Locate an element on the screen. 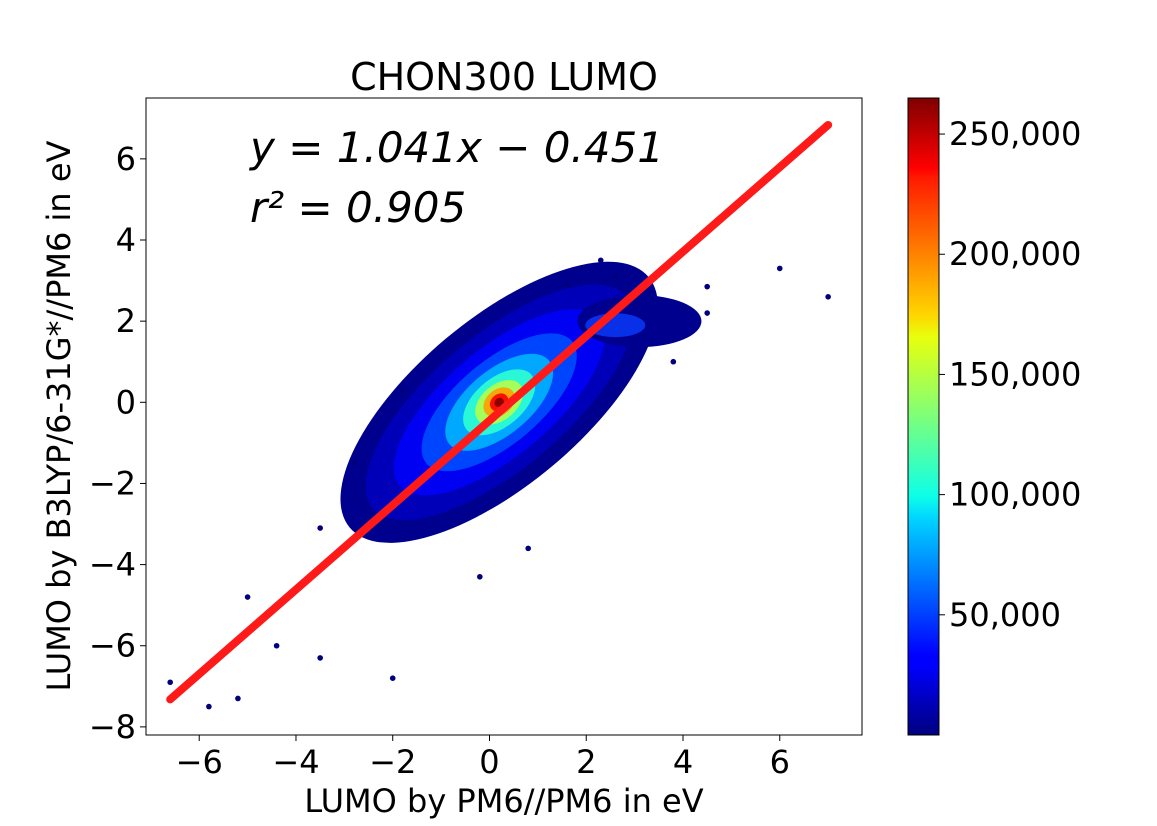  equation-annotation: y = 1.041x − 0.451 is located at coordinates (456, 147).